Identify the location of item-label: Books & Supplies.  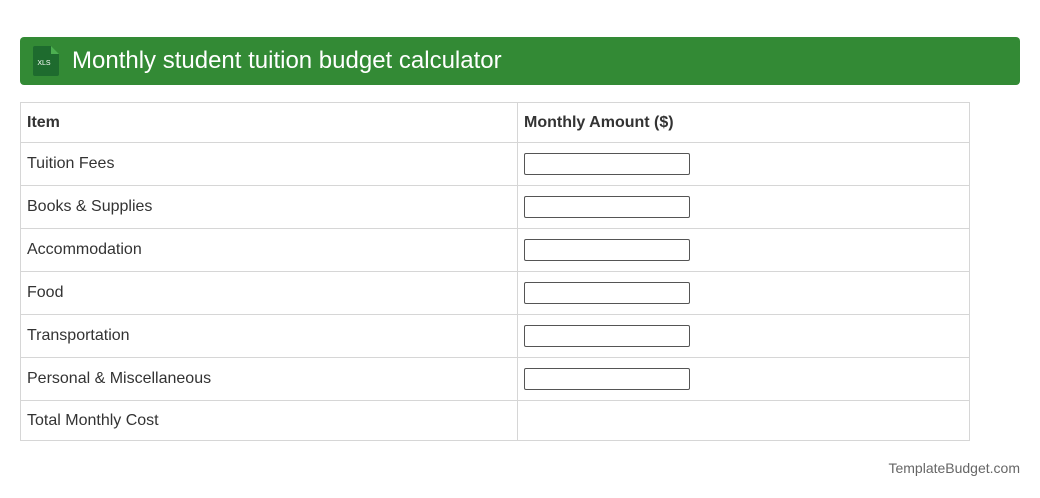
(269, 207).